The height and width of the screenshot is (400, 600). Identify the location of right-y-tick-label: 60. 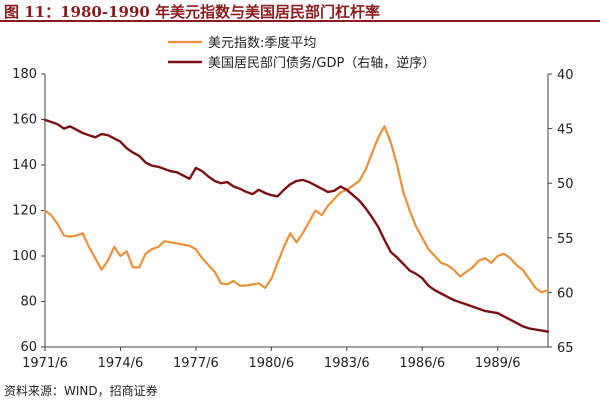
(565, 293).